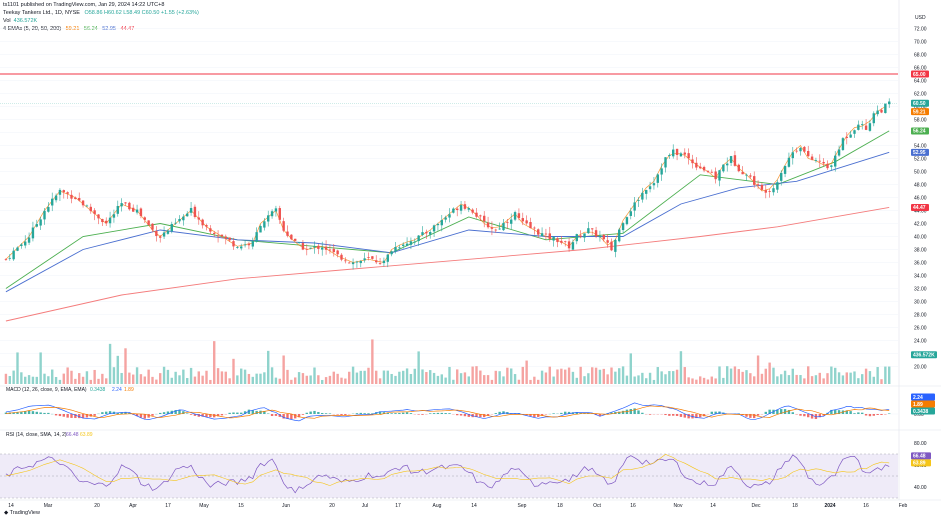  I want to click on tv-logo-icon: ◆, so click(7, 513).